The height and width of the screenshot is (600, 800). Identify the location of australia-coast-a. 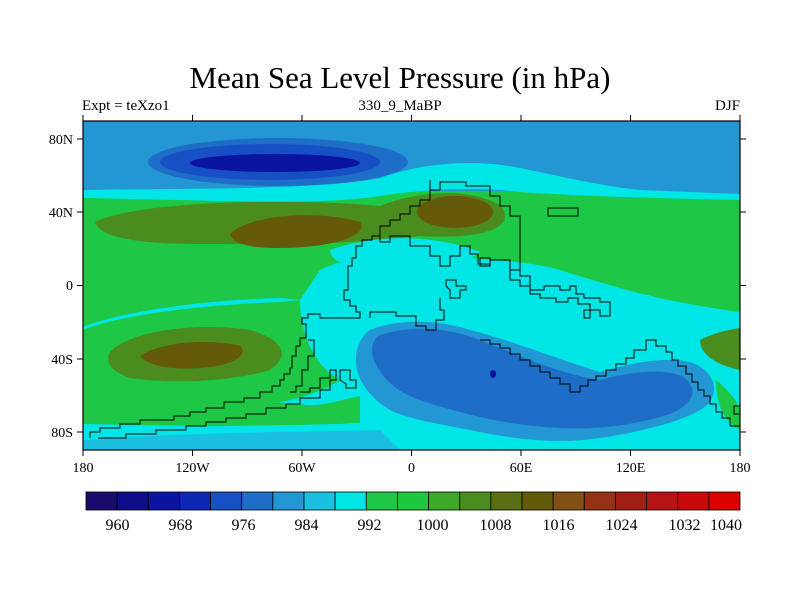
(690, 383).